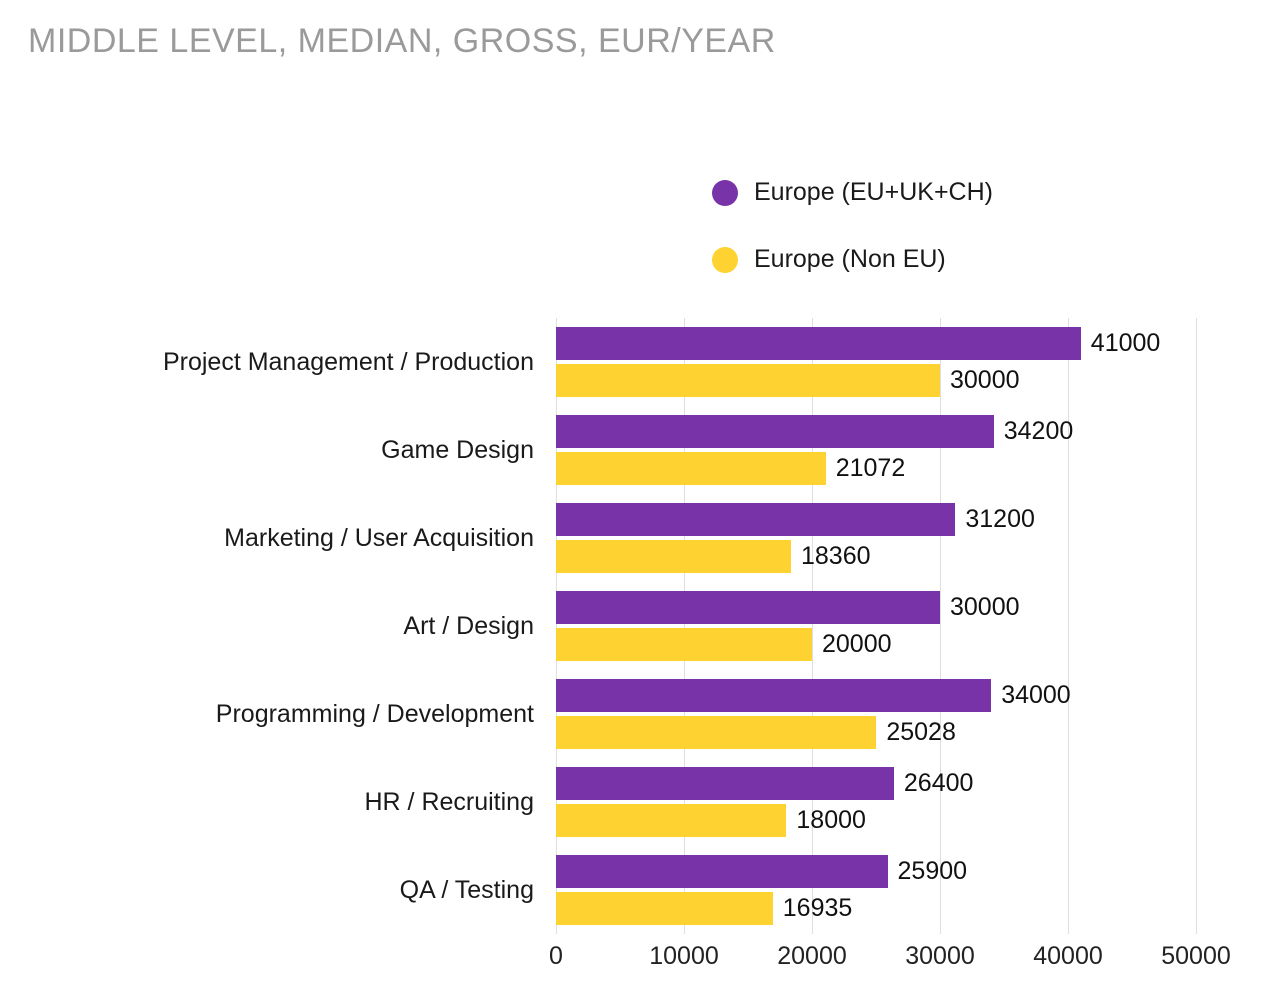 This screenshot has height=998, width=1284. What do you see at coordinates (876, 908) in the screenshot?
I see `bar-line: 16935` at bounding box center [876, 908].